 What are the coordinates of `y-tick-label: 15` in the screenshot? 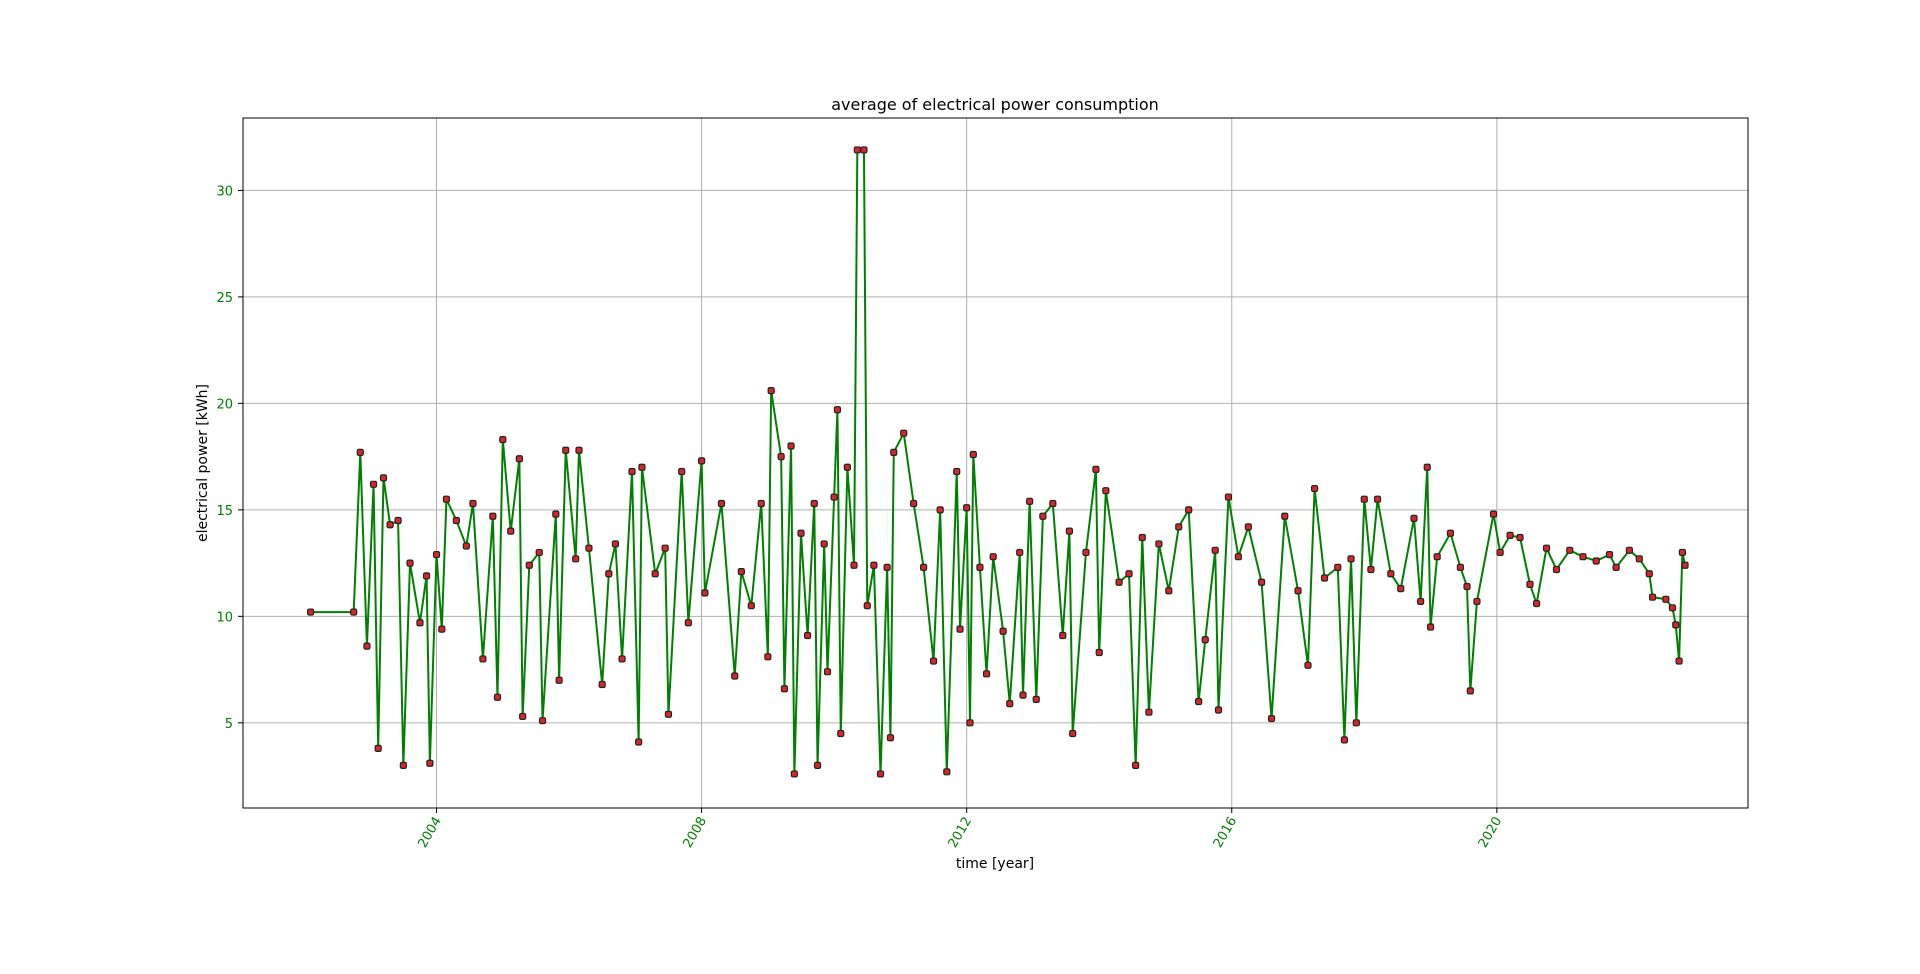 It's located at (224, 511).